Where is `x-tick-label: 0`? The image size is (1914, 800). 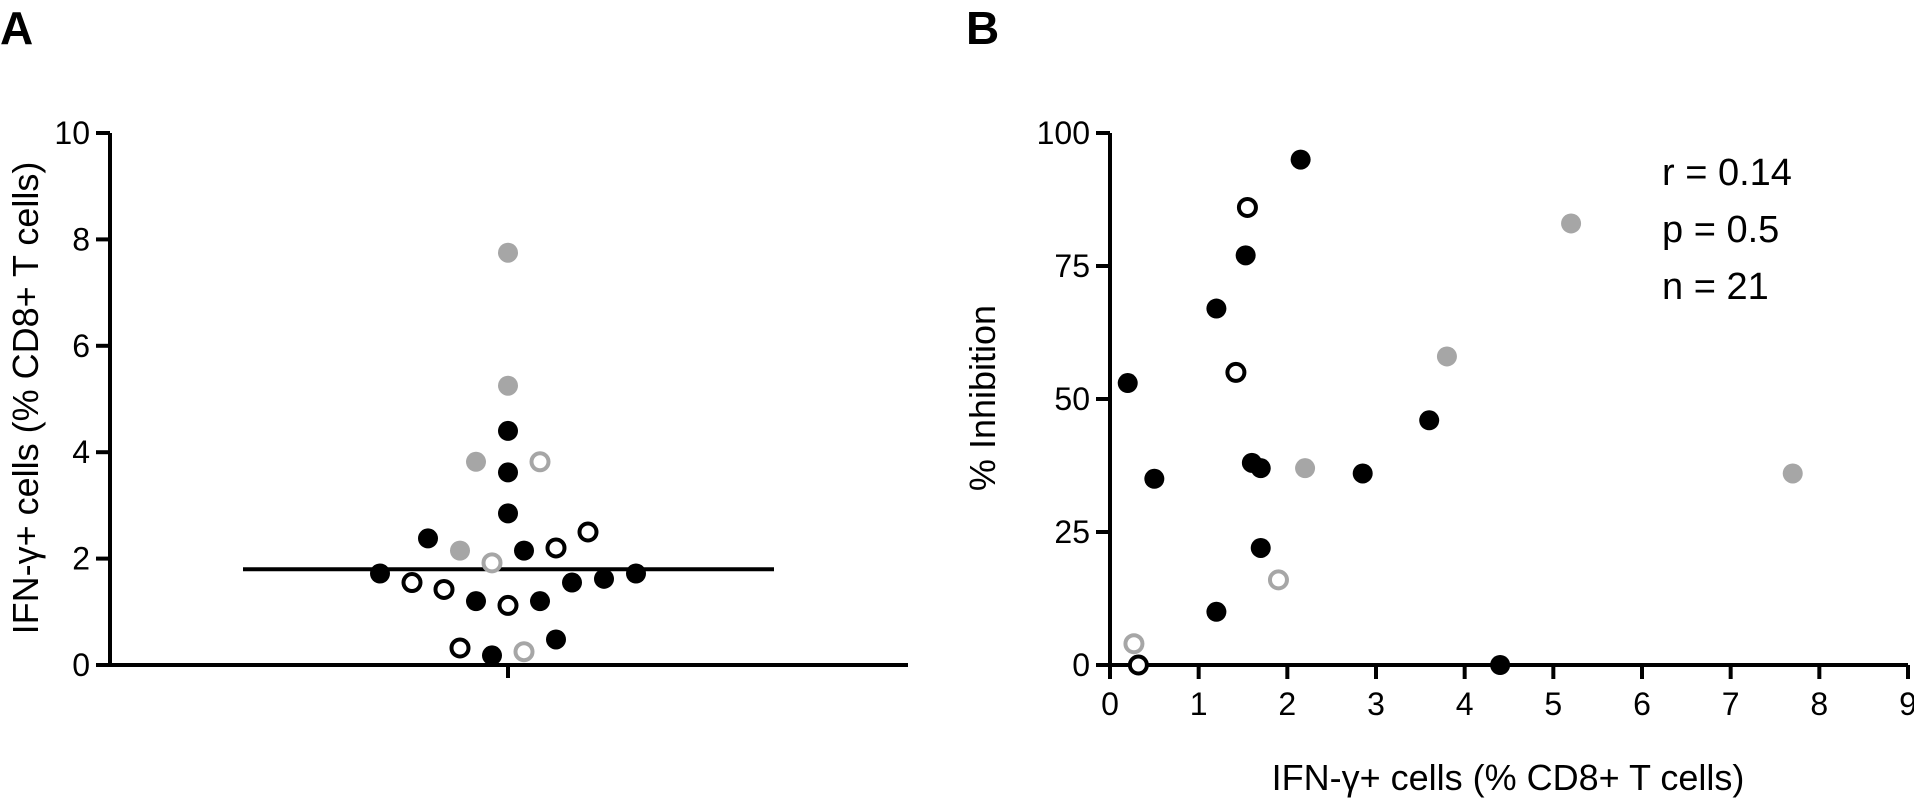 x-tick-label: 0 is located at coordinates (1110, 704).